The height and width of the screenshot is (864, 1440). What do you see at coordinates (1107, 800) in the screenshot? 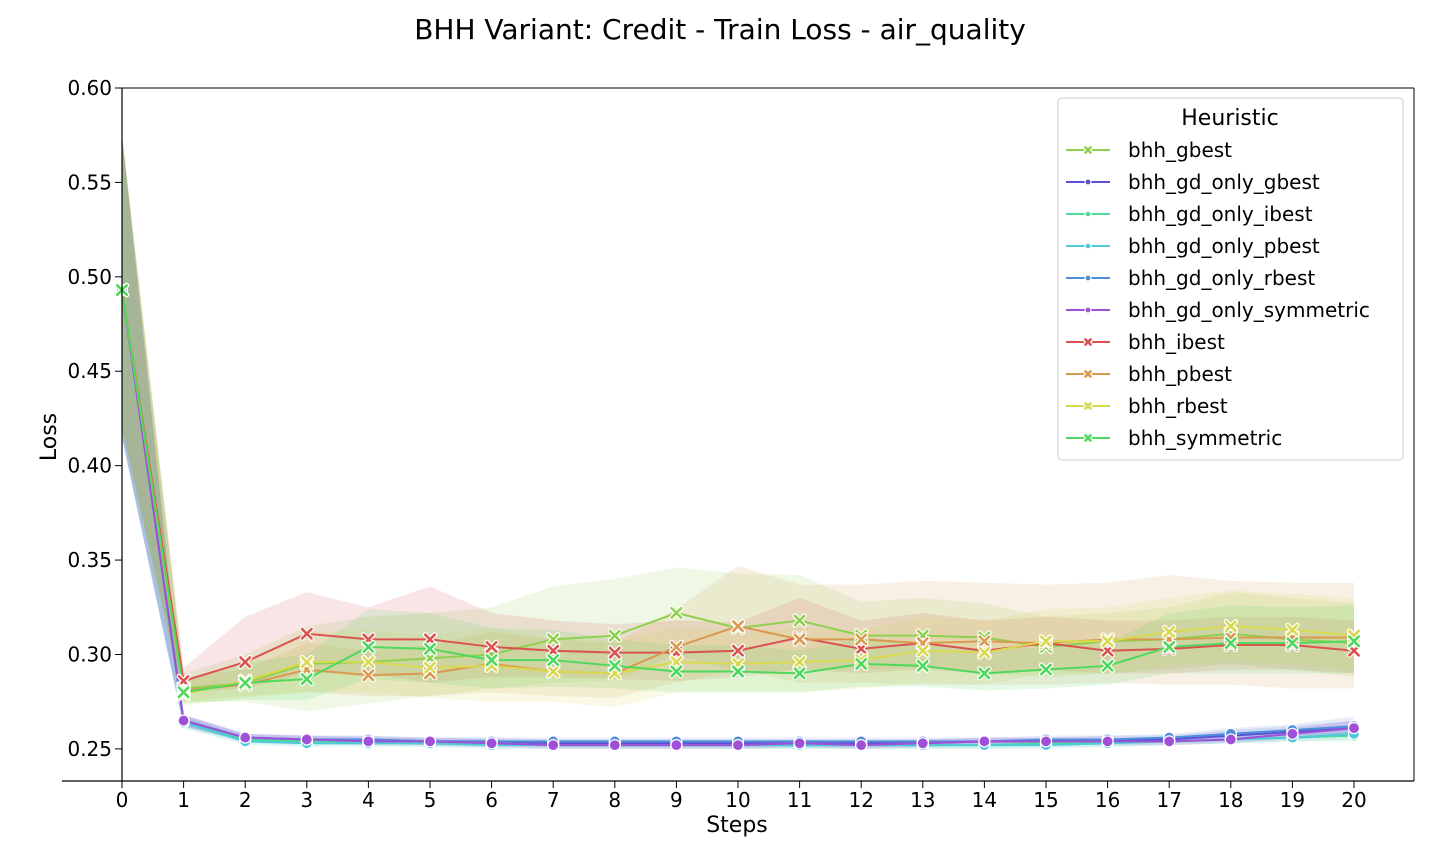
I see `x-tick-label: 16` at bounding box center [1107, 800].